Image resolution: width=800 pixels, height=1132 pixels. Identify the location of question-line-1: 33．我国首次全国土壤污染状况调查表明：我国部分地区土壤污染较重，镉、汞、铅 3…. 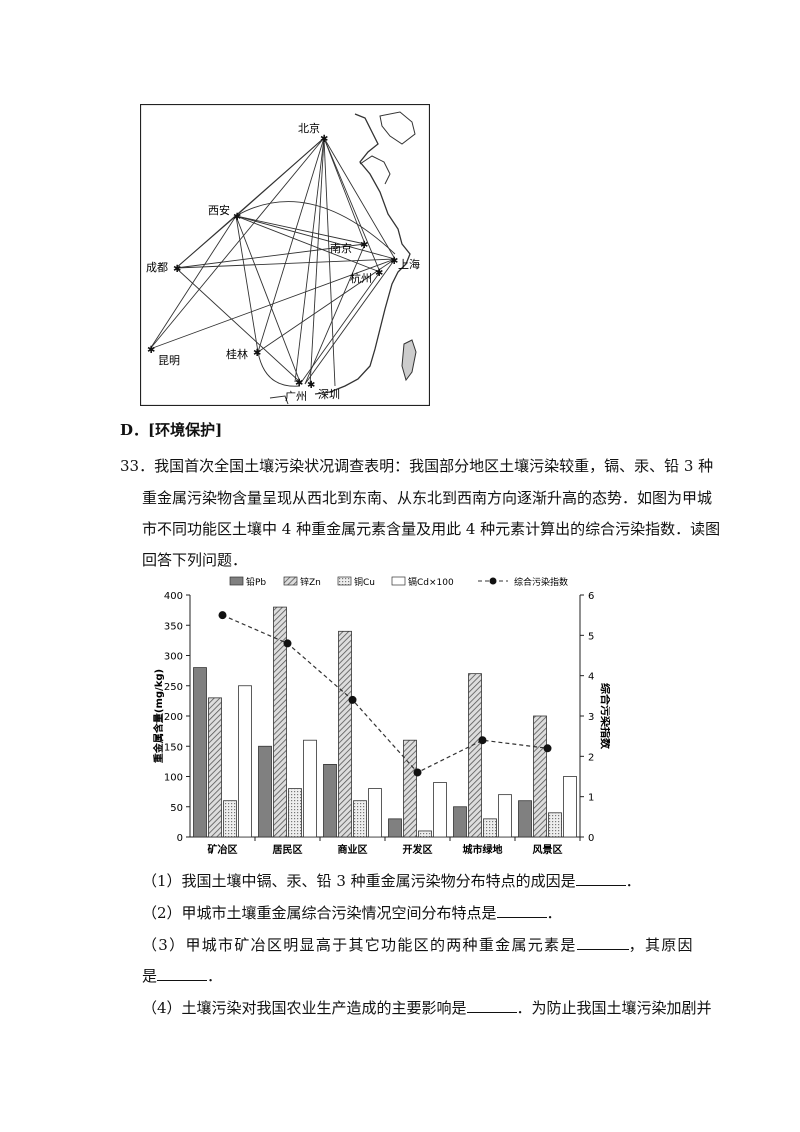
(416, 466).